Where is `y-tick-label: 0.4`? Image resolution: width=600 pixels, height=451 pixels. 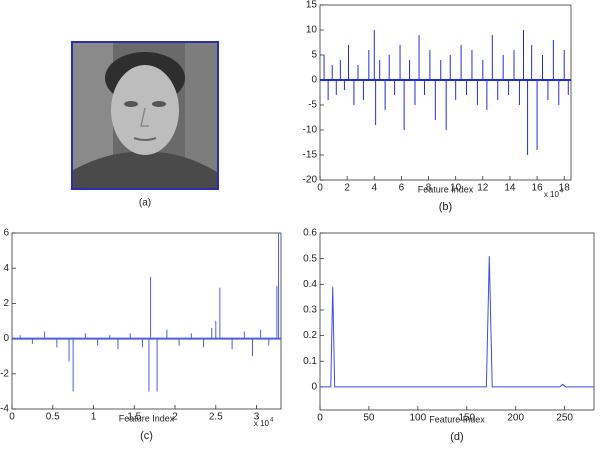 y-tick-label: 0.4 is located at coordinates (310, 284).